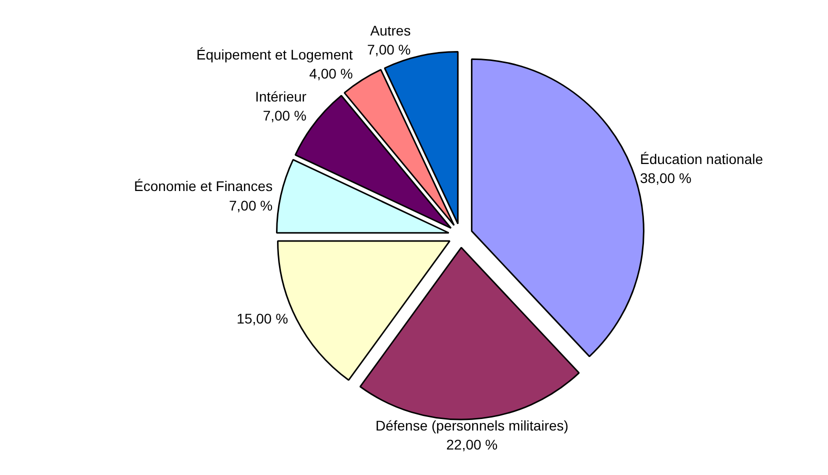 The image size is (828, 475). What do you see at coordinates (471, 425) in the screenshot?
I see `slice-label: Défense (personnels militaires)` at bounding box center [471, 425].